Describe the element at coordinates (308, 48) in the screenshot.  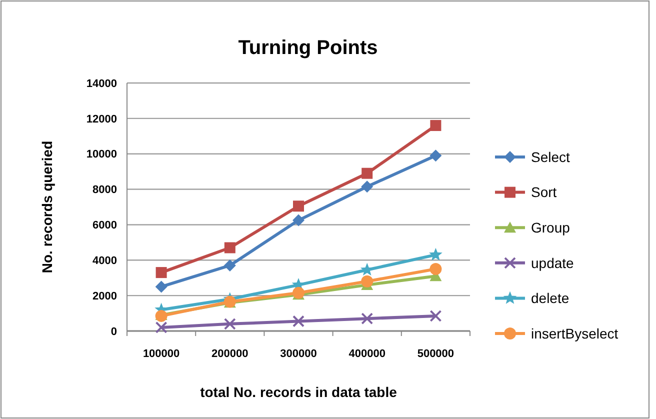
I see `chart-title: Turning Points` at that location.